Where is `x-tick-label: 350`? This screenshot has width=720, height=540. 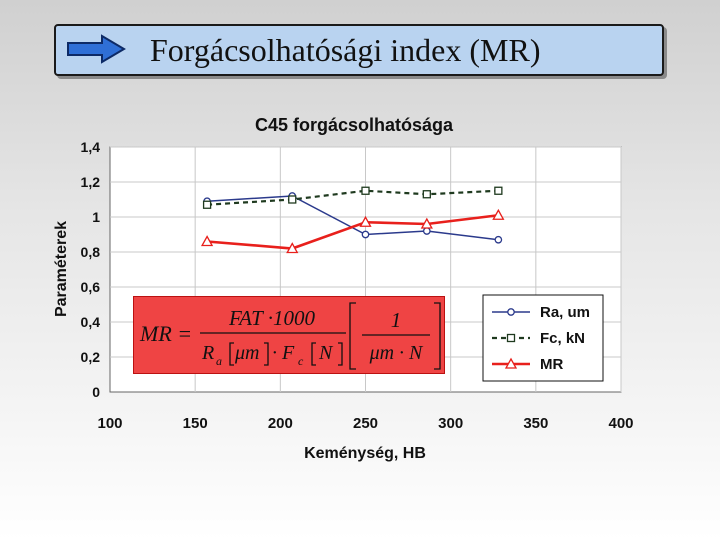 x-tick-label: 350 is located at coordinates (535, 423).